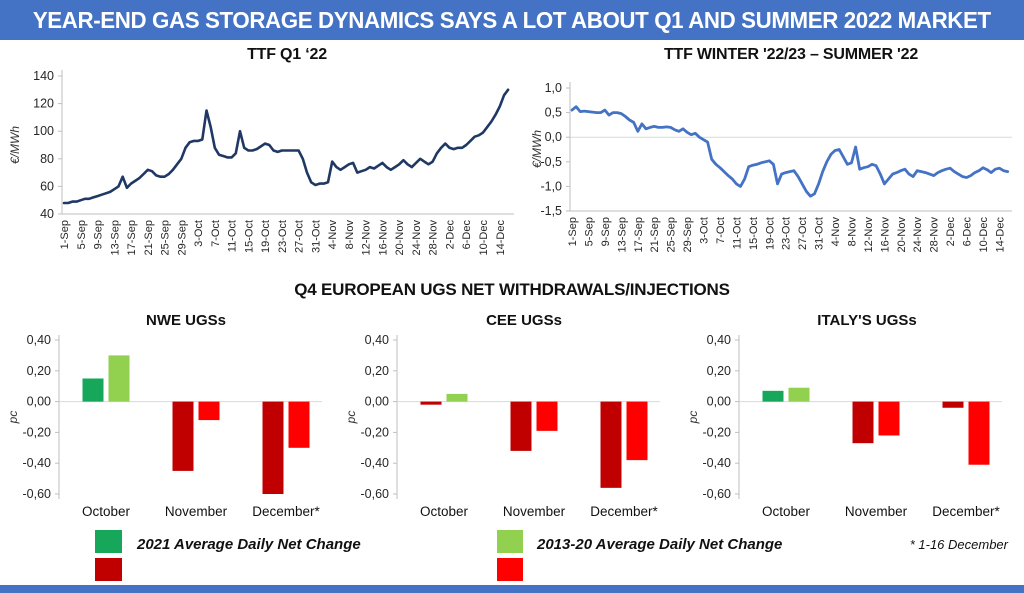  What do you see at coordinates (551, 186) in the screenshot?
I see `svg-text: -1,0` at bounding box center [551, 186].